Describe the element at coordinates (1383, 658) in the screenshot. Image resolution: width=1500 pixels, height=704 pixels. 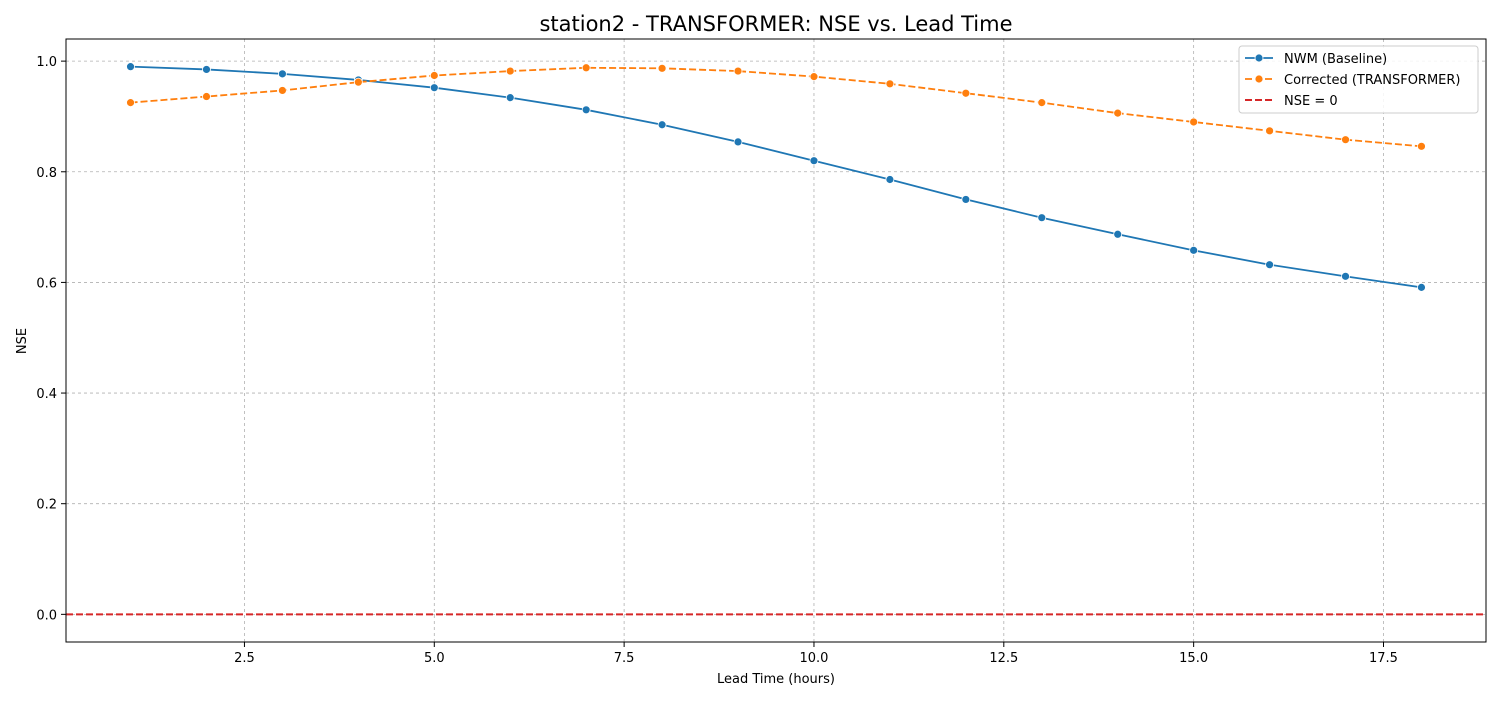
I see `x-tick-label: 17.5` at that location.